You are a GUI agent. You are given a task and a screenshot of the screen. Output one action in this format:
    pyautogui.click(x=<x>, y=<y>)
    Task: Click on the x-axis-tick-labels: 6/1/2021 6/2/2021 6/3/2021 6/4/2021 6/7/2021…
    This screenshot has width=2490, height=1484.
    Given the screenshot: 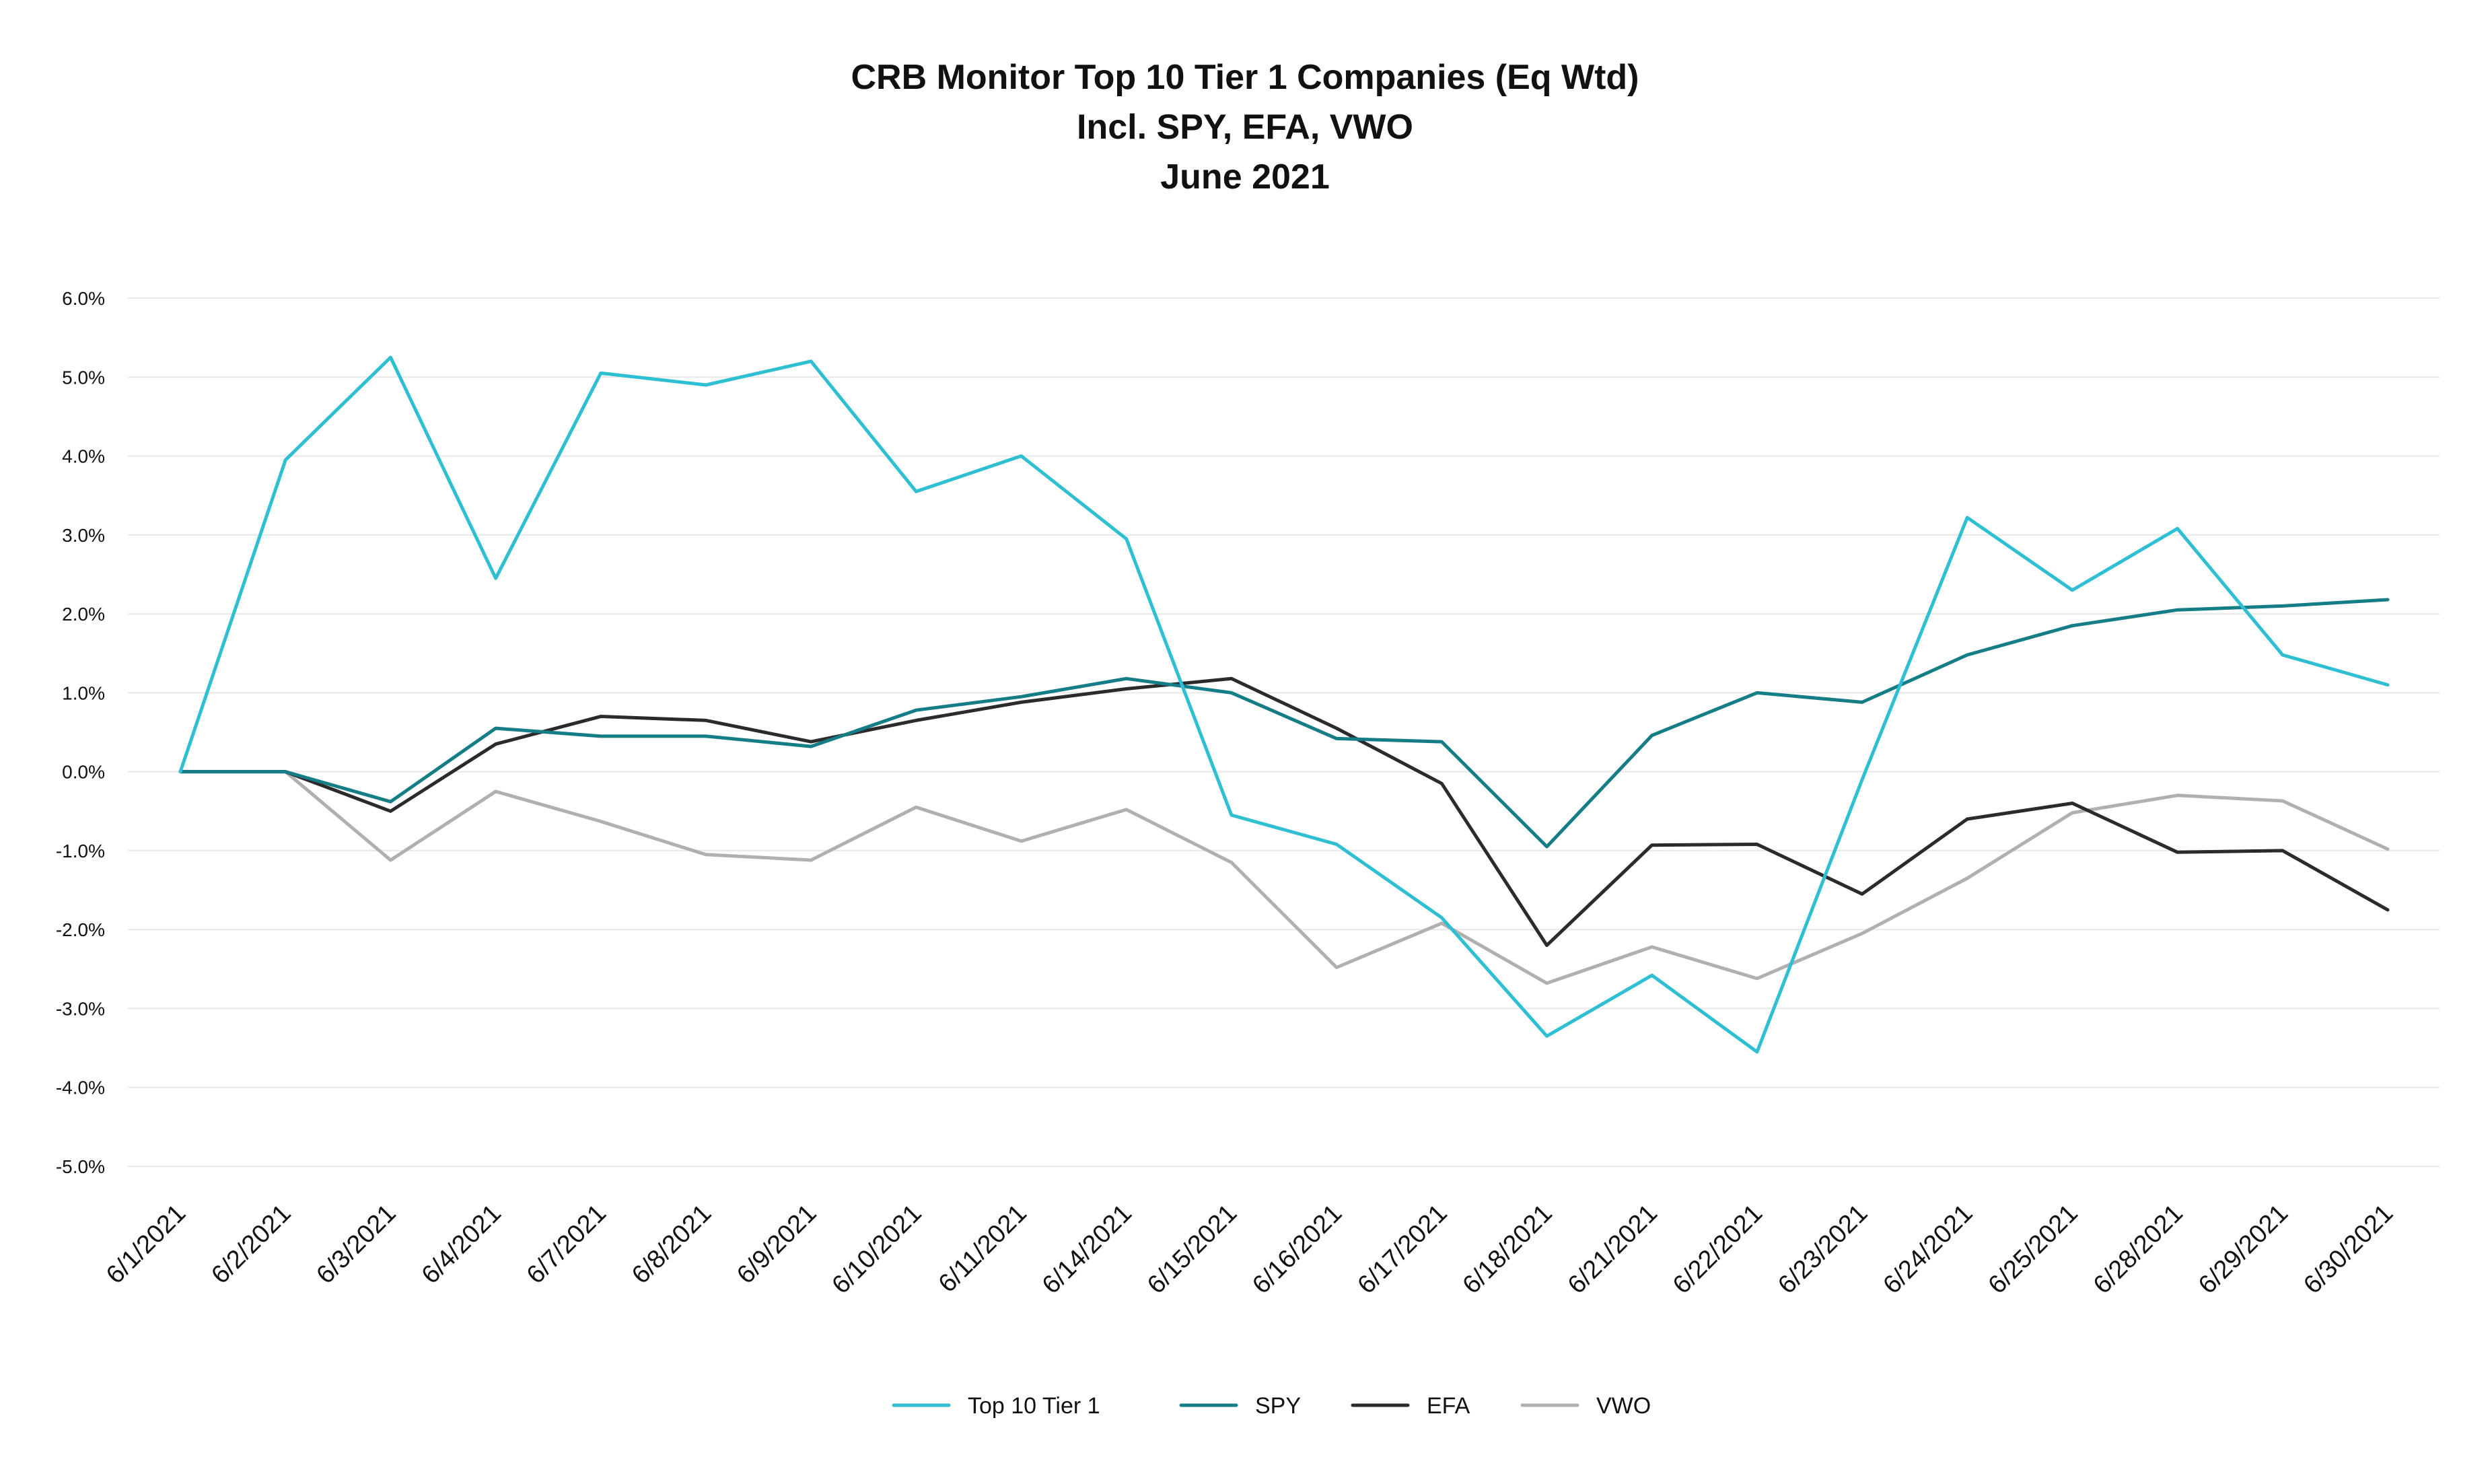 What is the action you would take?
    pyautogui.click(x=1249, y=1250)
    